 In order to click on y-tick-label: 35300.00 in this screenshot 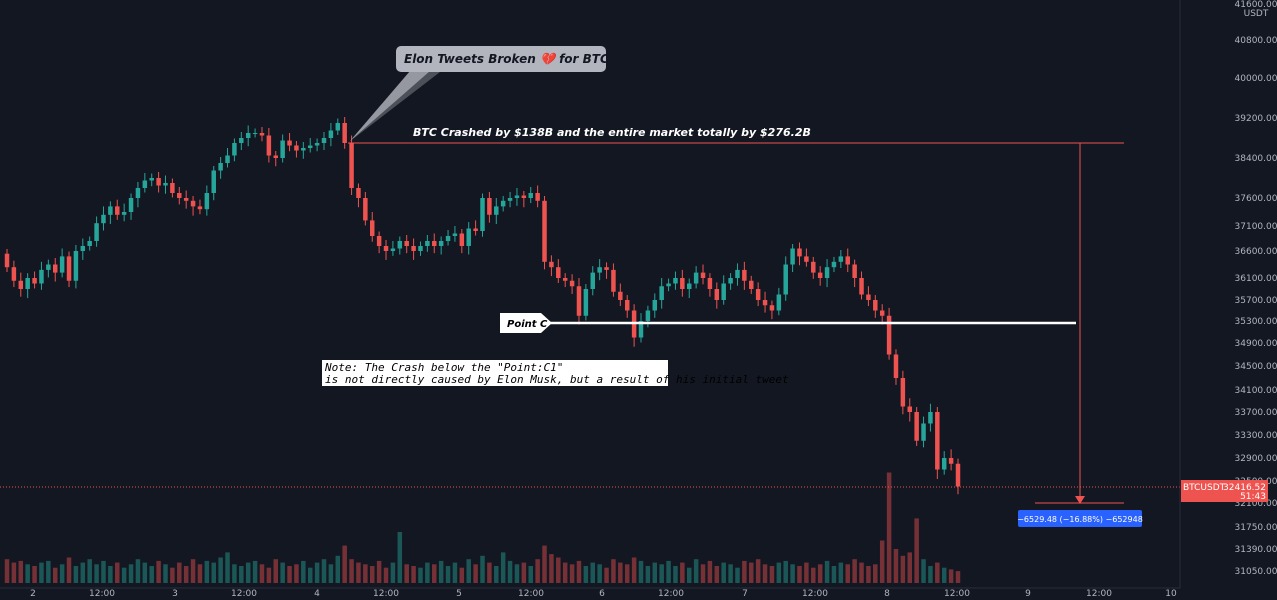, I will do `click(1256, 322)`.